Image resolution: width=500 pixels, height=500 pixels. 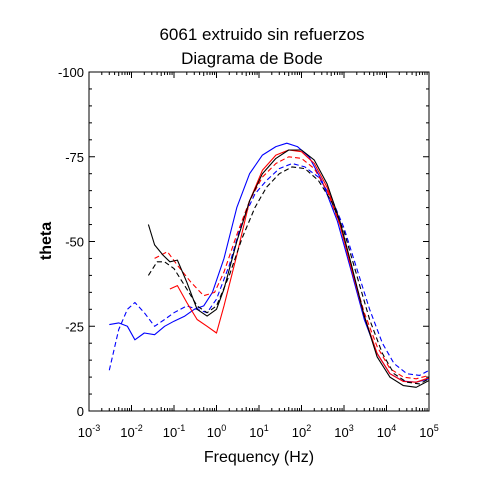 What do you see at coordinates (301, 431) in the screenshot?
I see `x-tick-label: 10²` at bounding box center [301, 431].